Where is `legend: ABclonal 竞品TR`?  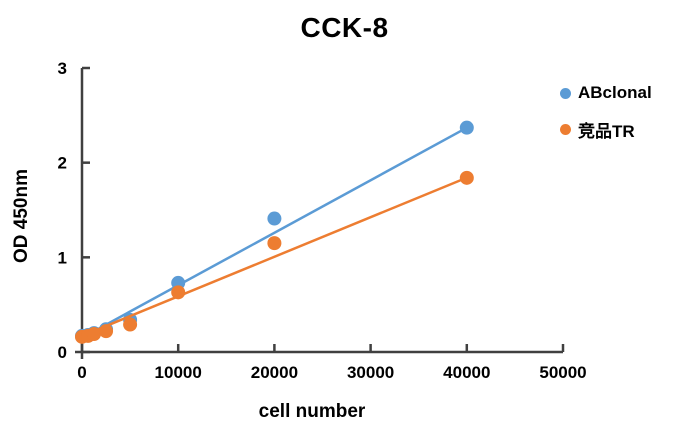 legend: ABclonal 竞品TR is located at coordinates (606, 112).